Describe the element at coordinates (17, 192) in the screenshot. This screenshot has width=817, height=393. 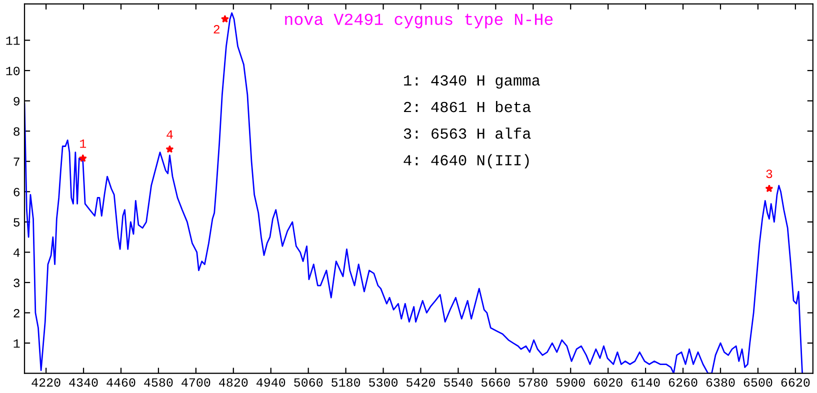
I see `y-tick-label: 6` at that location.